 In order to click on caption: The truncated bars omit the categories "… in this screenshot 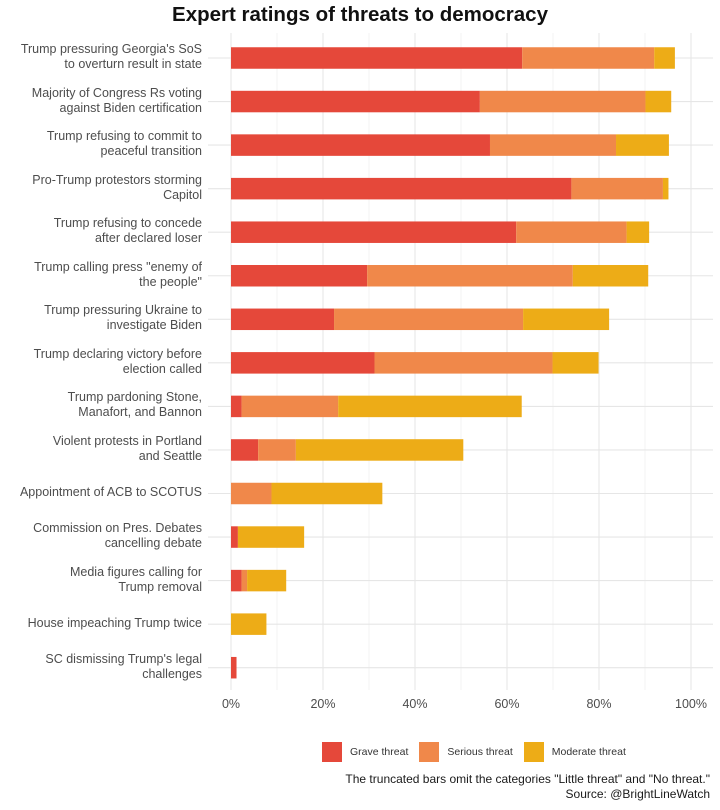, I will do `click(527, 787)`.